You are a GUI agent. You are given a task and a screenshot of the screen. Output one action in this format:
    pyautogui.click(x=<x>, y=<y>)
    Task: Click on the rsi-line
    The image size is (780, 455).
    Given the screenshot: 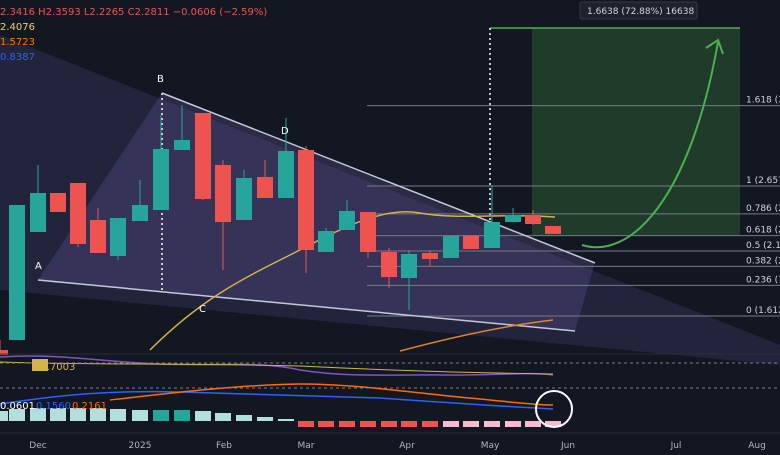 What is the action you would take?
    pyautogui.click(x=277, y=365)
    